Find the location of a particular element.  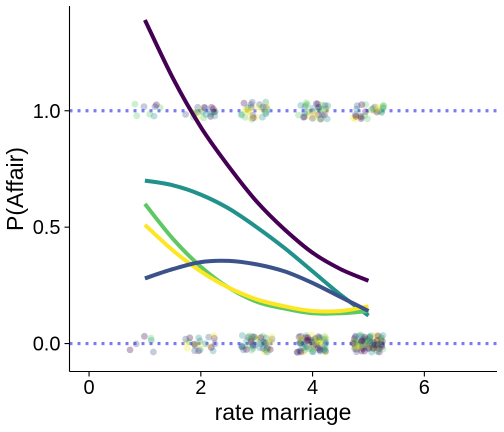

x-tick-label: 6 is located at coordinates (424, 388).